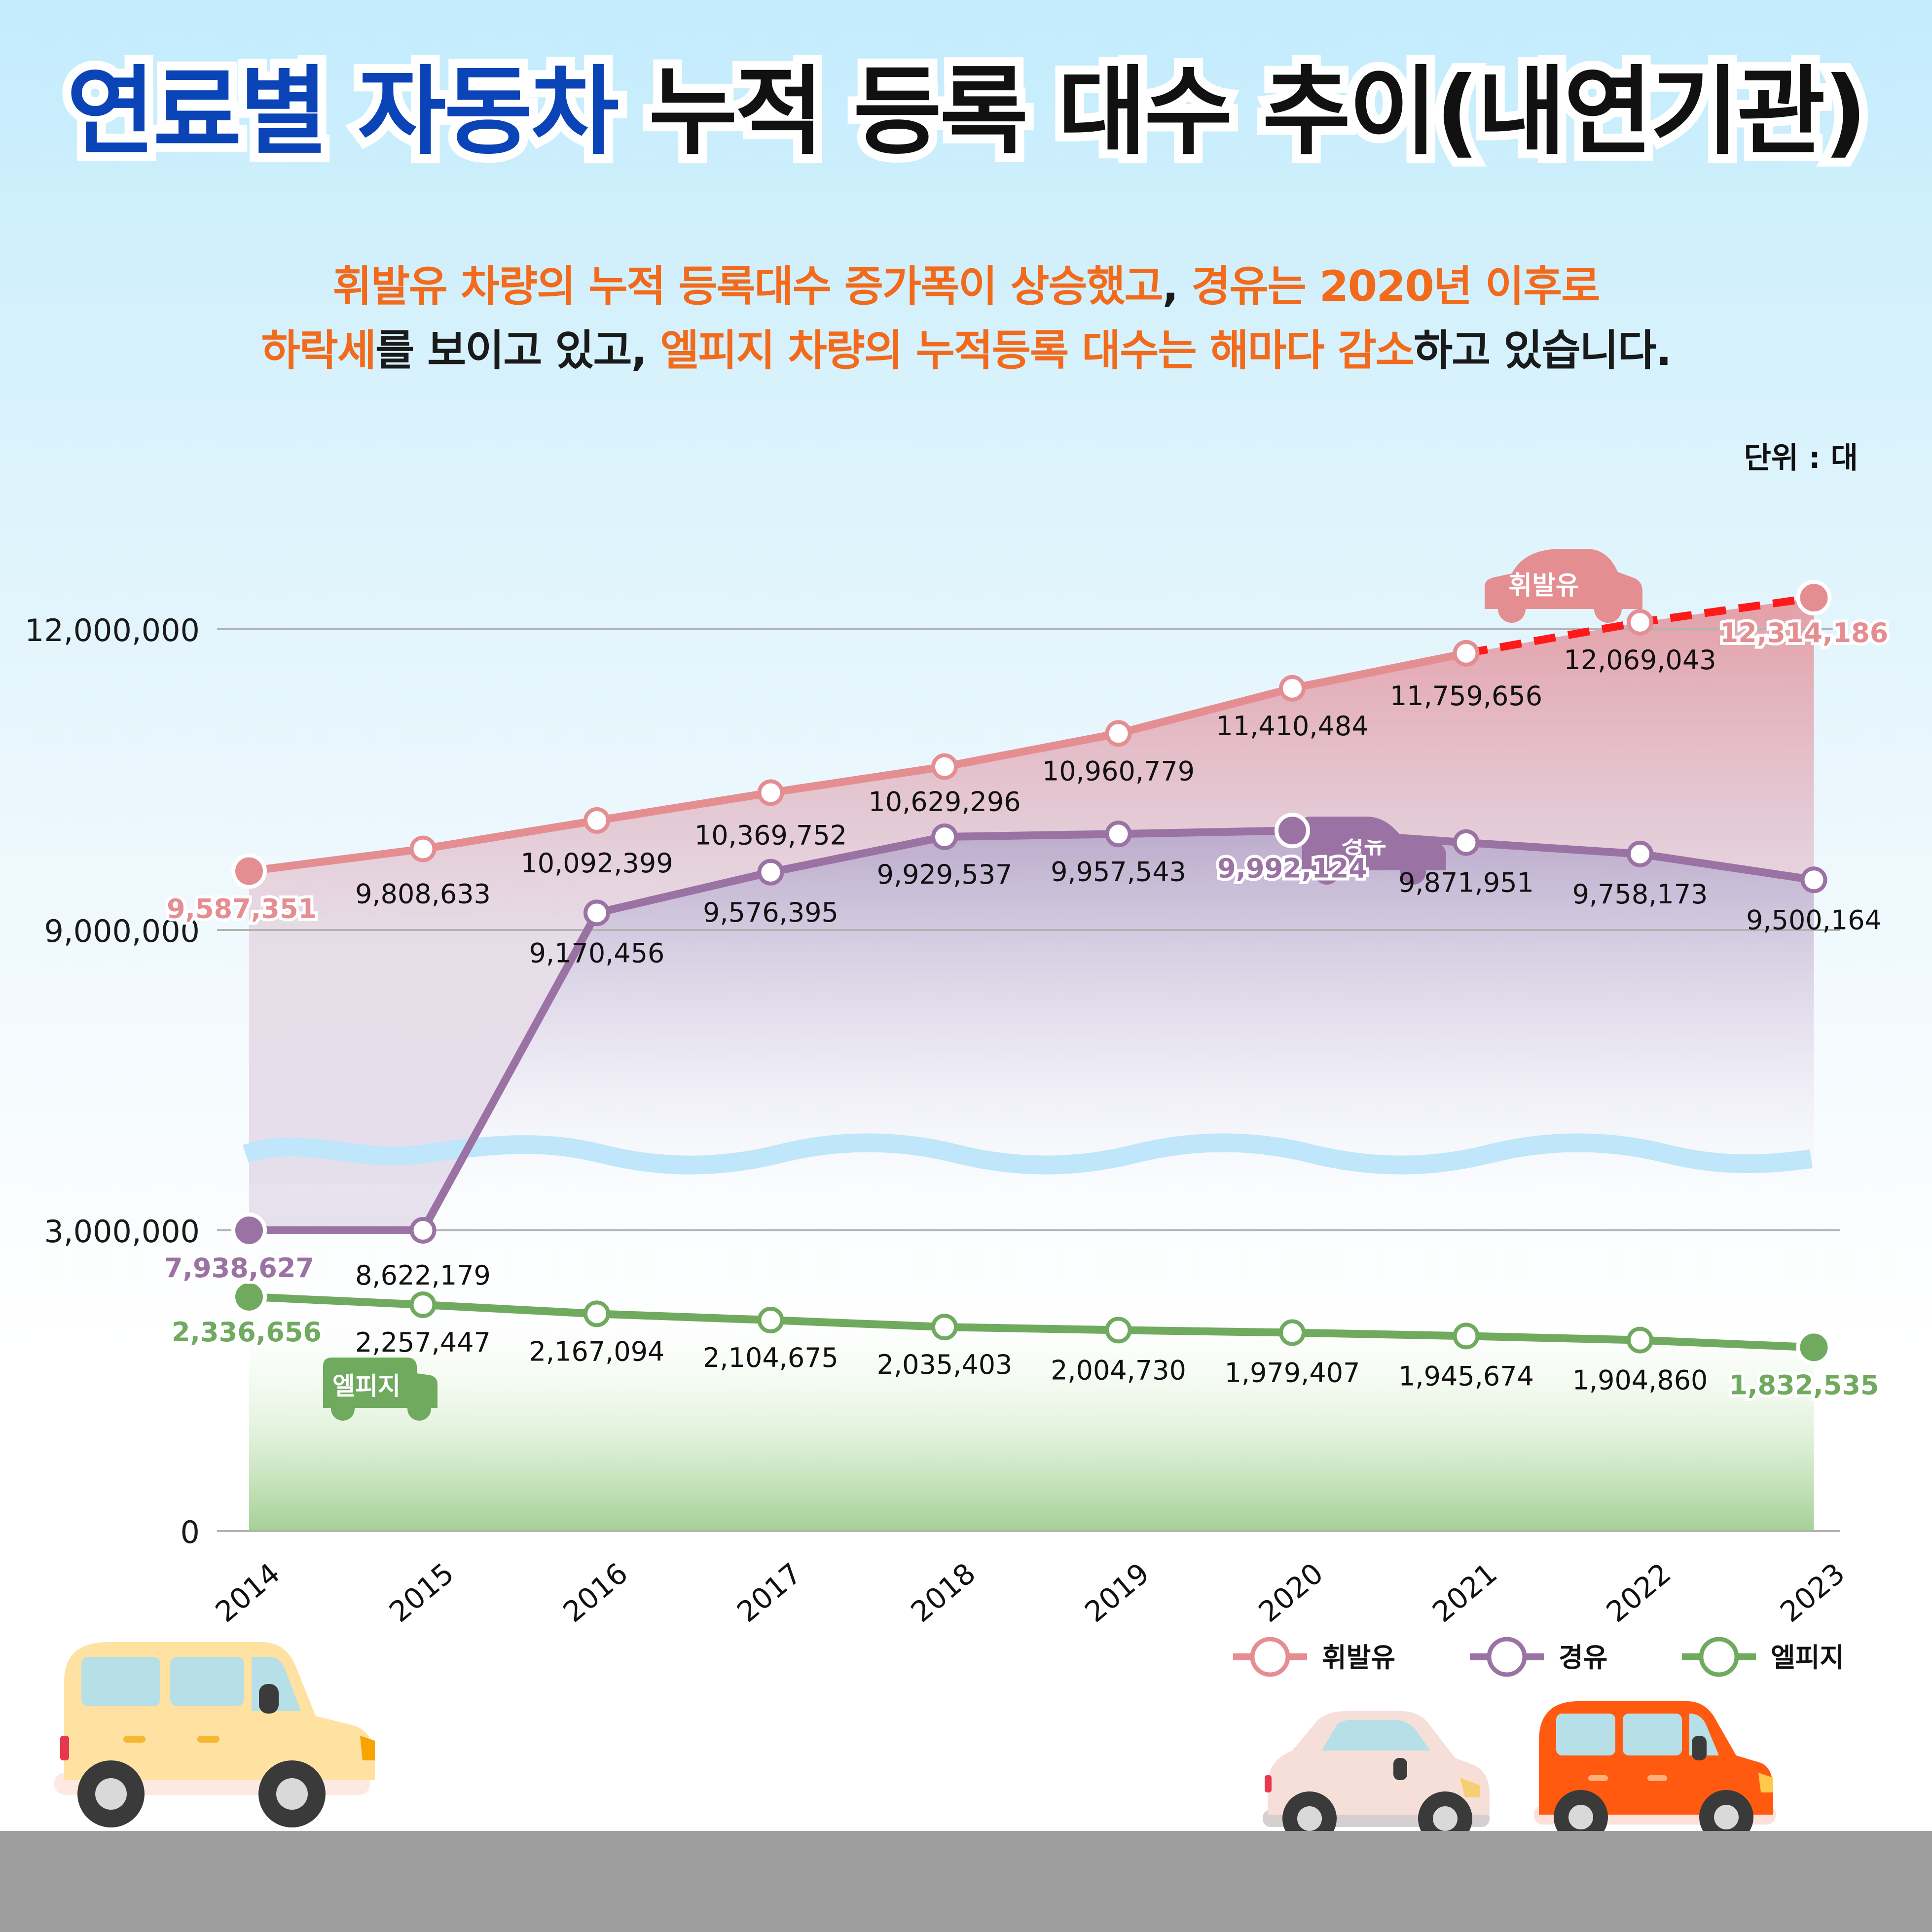  What do you see at coordinates (1804, 632) in the screenshot?
I see `data-label: 12,314,186` at bounding box center [1804, 632].